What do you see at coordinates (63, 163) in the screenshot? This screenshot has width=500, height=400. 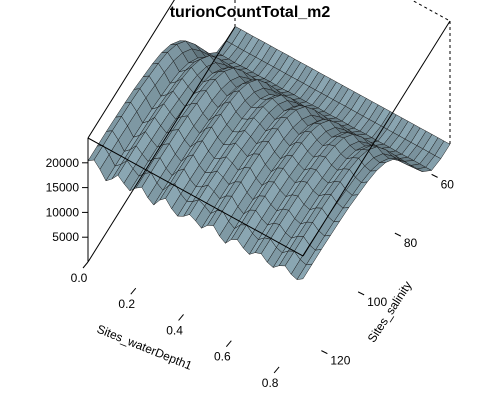 I see `z-tick-label: 20000` at bounding box center [63, 163].